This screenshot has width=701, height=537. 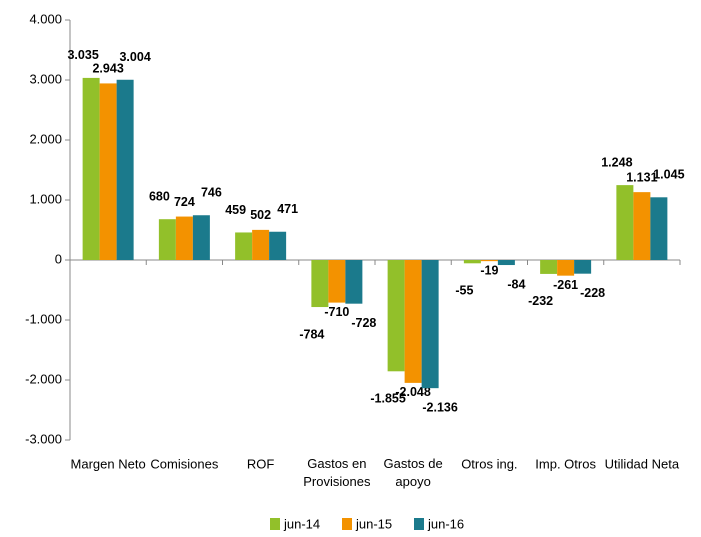 What do you see at coordinates (616, 162) in the screenshot?
I see `value-label: 1.248` at bounding box center [616, 162].